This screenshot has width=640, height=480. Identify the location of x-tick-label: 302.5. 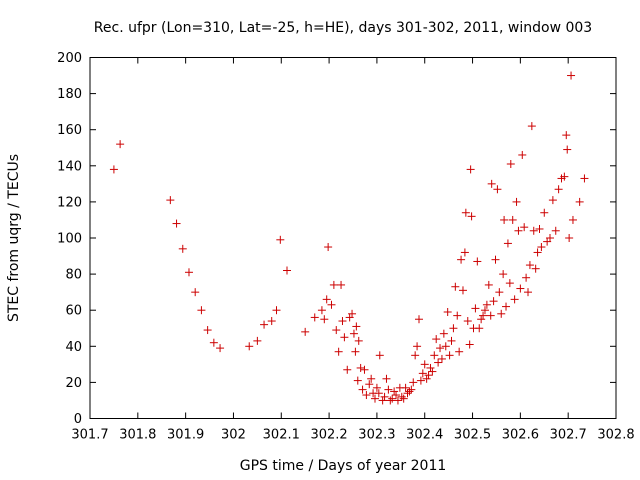
(472, 435).